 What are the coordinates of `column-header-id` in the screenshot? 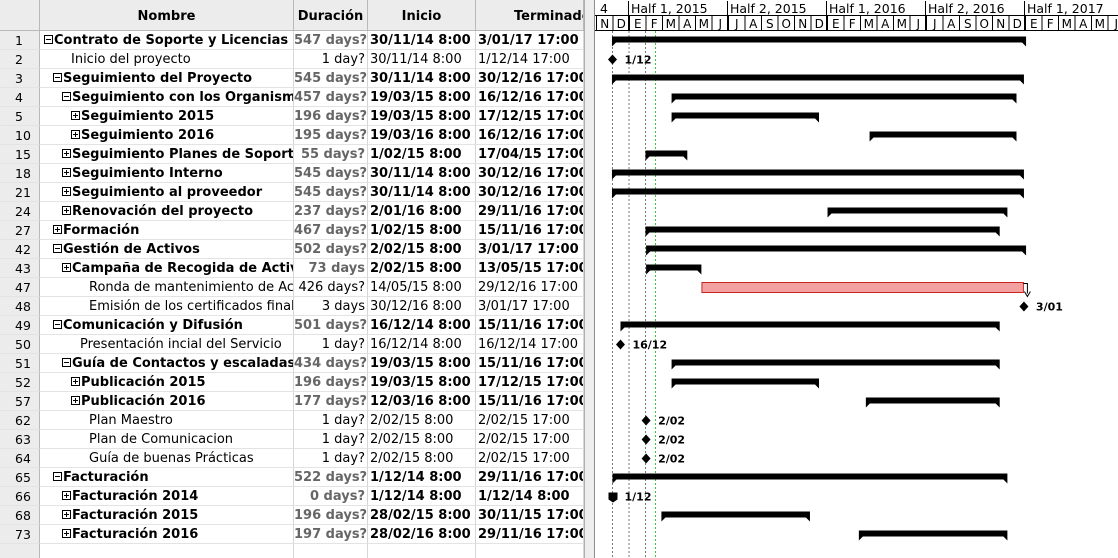 It's located at (20, 15).